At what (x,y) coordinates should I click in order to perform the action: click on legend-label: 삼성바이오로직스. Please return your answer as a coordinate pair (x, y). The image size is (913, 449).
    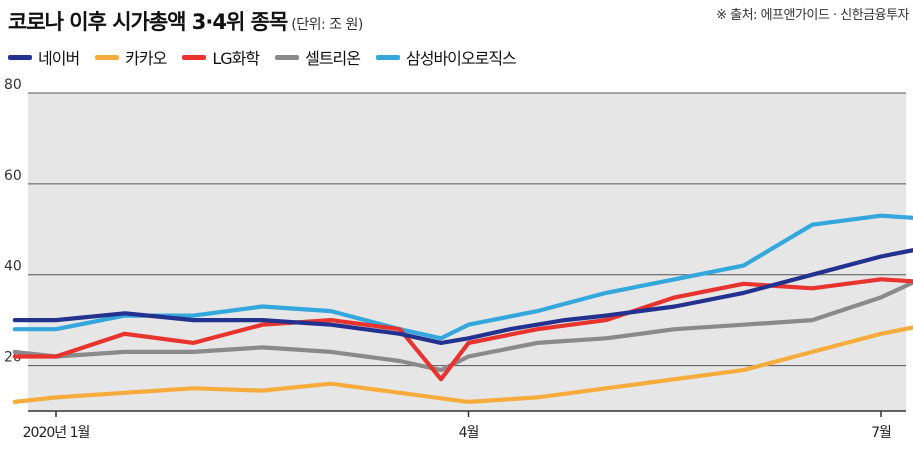
    Looking at the image, I should click on (461, 58).